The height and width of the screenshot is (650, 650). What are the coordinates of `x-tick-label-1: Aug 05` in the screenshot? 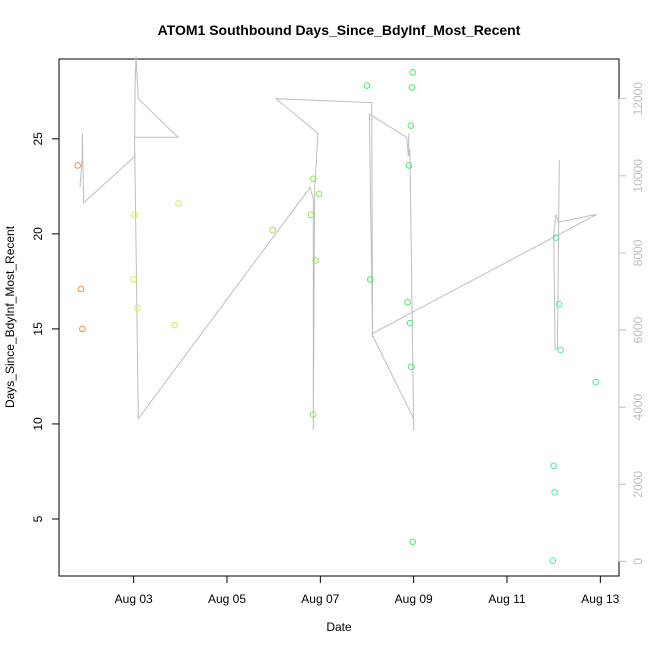 It's located at (227, 599).